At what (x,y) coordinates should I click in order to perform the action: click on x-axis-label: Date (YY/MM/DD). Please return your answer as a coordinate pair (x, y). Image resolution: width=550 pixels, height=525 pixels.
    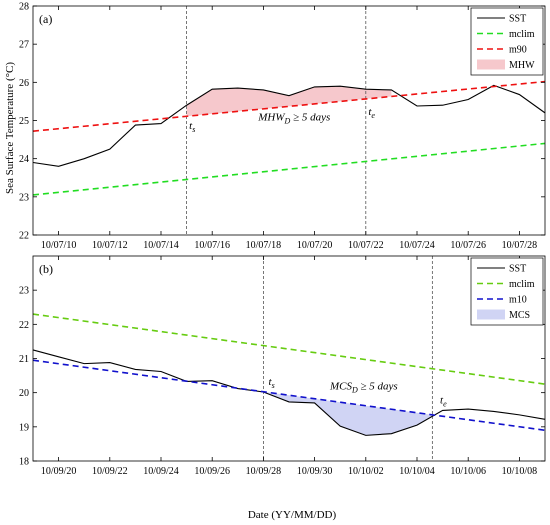
    Looking at the image, I should click on (292, 515).